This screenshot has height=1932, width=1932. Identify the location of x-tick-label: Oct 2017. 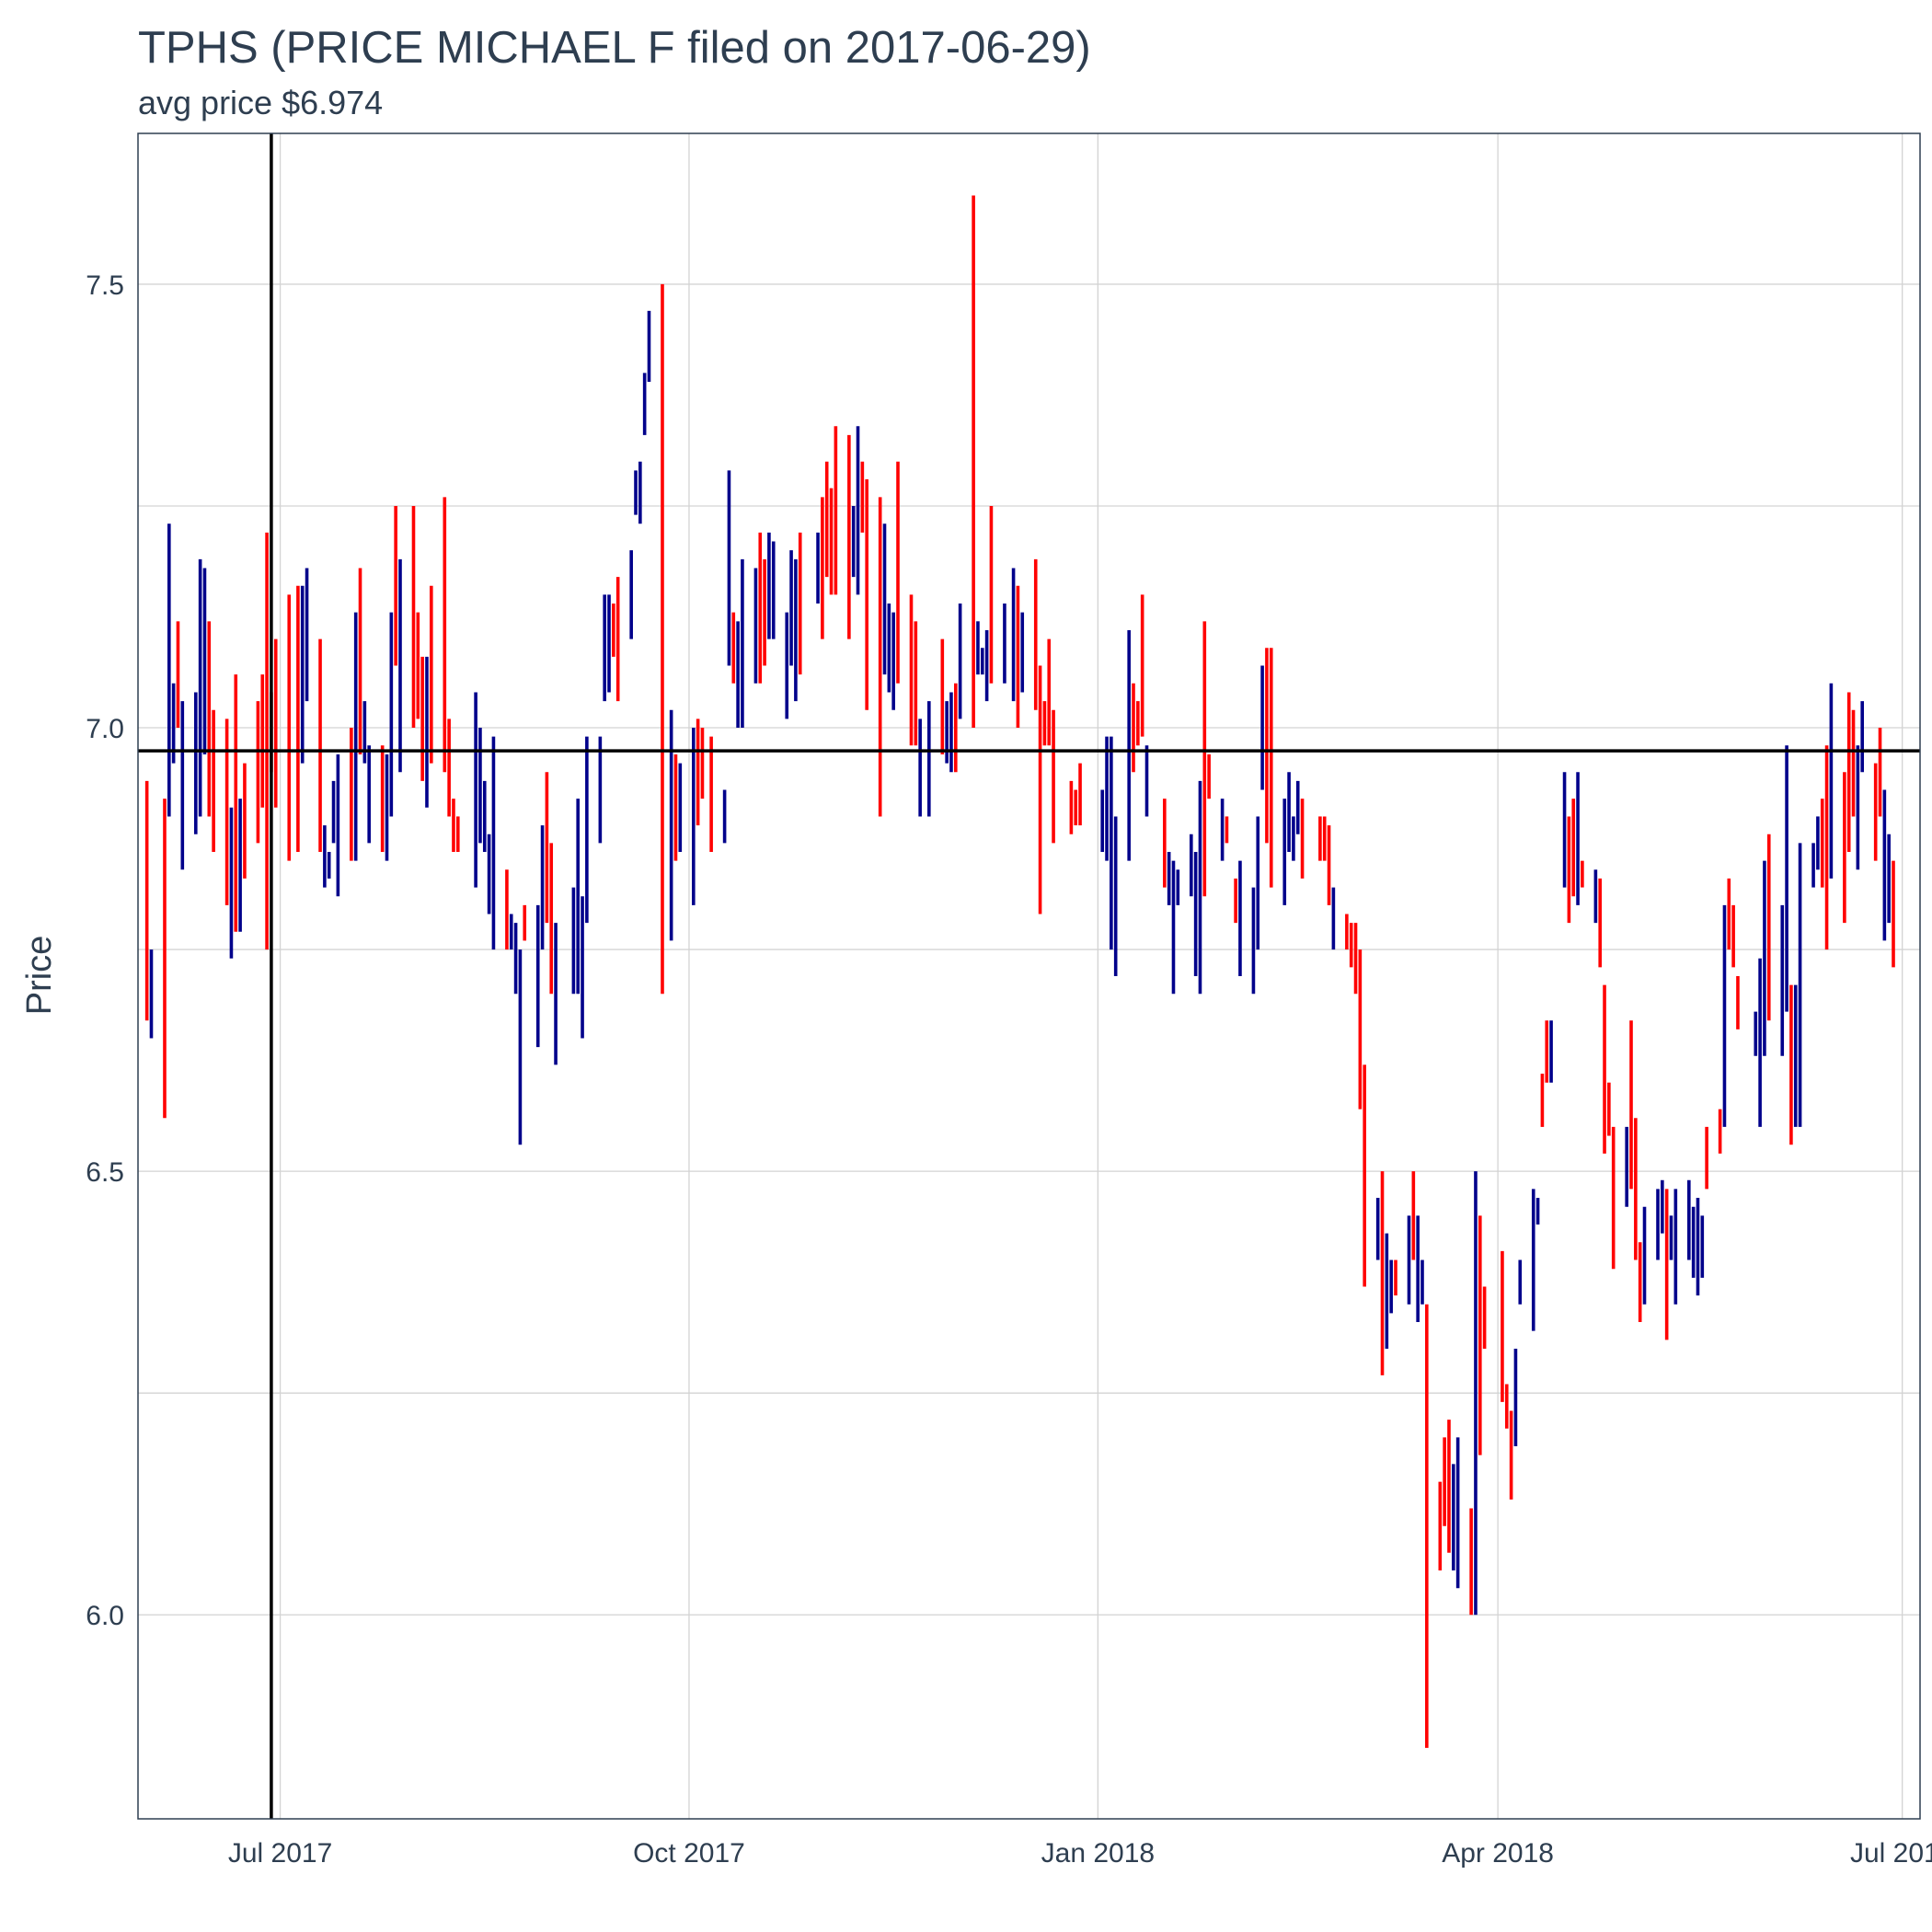
(689, 1853).